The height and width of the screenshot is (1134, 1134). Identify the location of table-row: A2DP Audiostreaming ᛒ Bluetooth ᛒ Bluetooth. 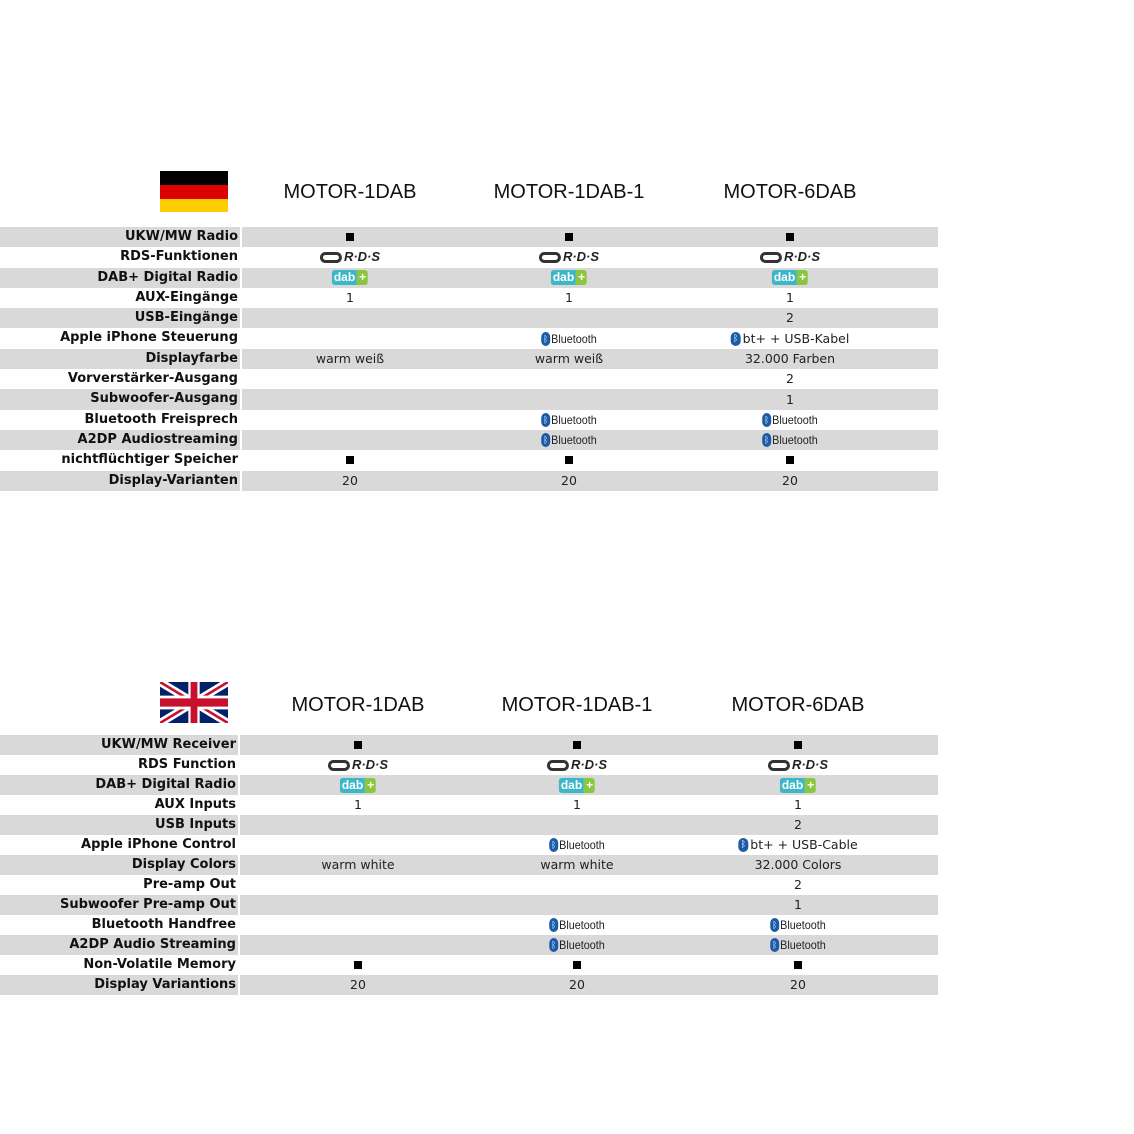
(469, 440).